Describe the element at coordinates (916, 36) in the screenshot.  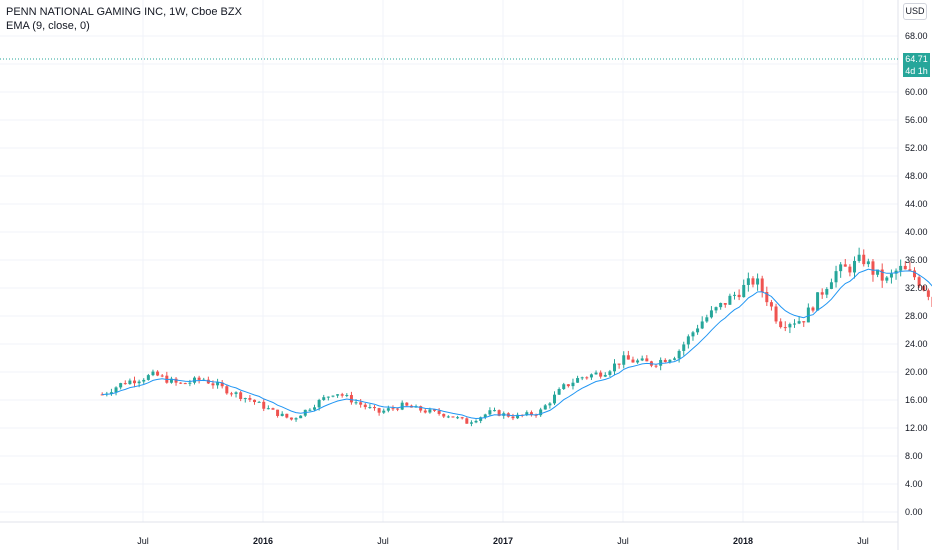
I see `price-tick-label: 68.00` at that location.